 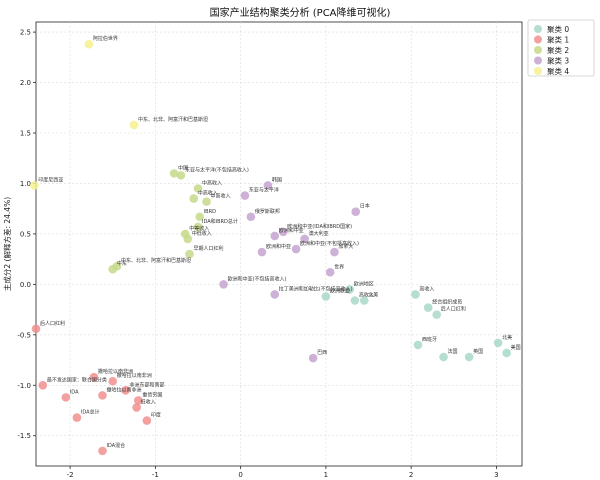 What do you see at coordinates (558, 40) in the screenshot?
I see `legend-label: 聚类 1` at bounding box center [558, 40].